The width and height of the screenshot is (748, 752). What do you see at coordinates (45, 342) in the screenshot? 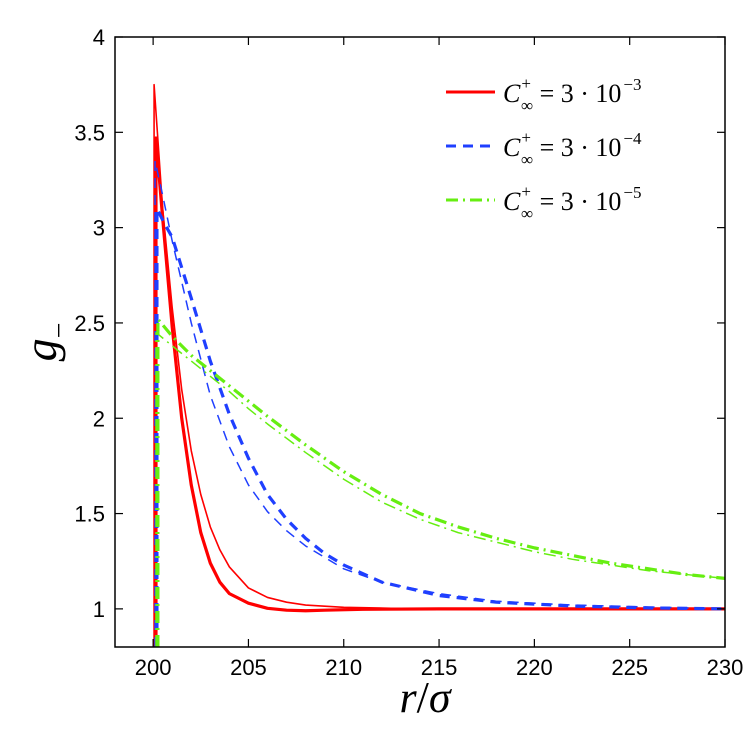
I see `y-axis-label: g−` at bounding box center [45, 342].